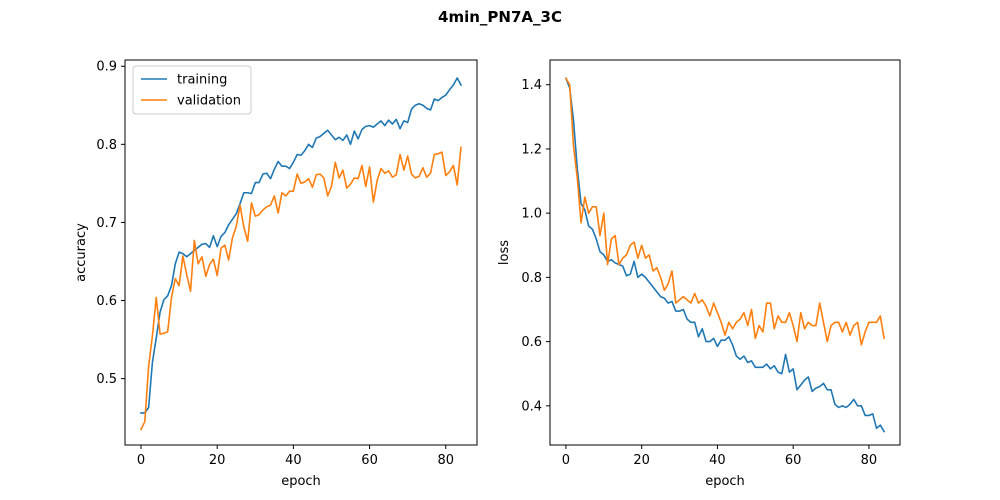 The height and width of the screenshot is (500, 1000). I want to click on loss-xtick-label: 80, so click(869, 460).